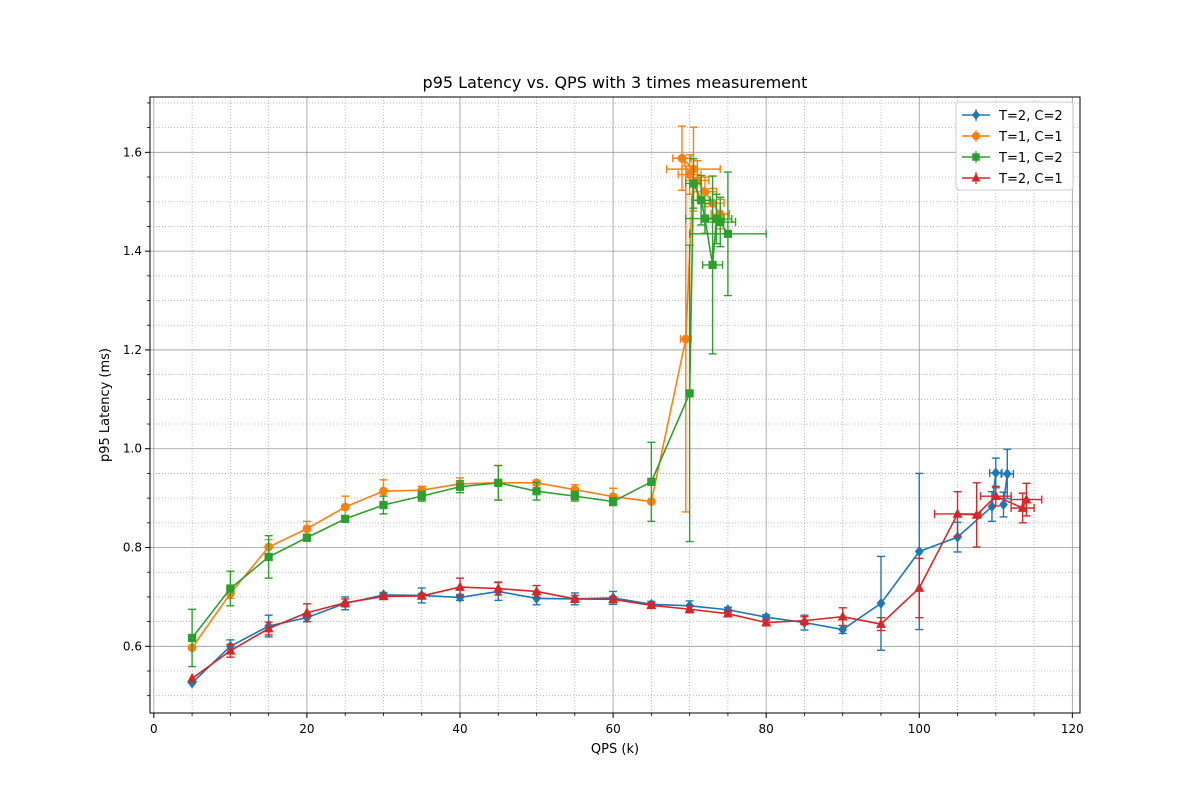 This screenshot has height=800, width=1200. Describe the element at coordinates (105, 405) in the screenshot. I see `y-axis-label: p95 Latency (ms)` at that location.